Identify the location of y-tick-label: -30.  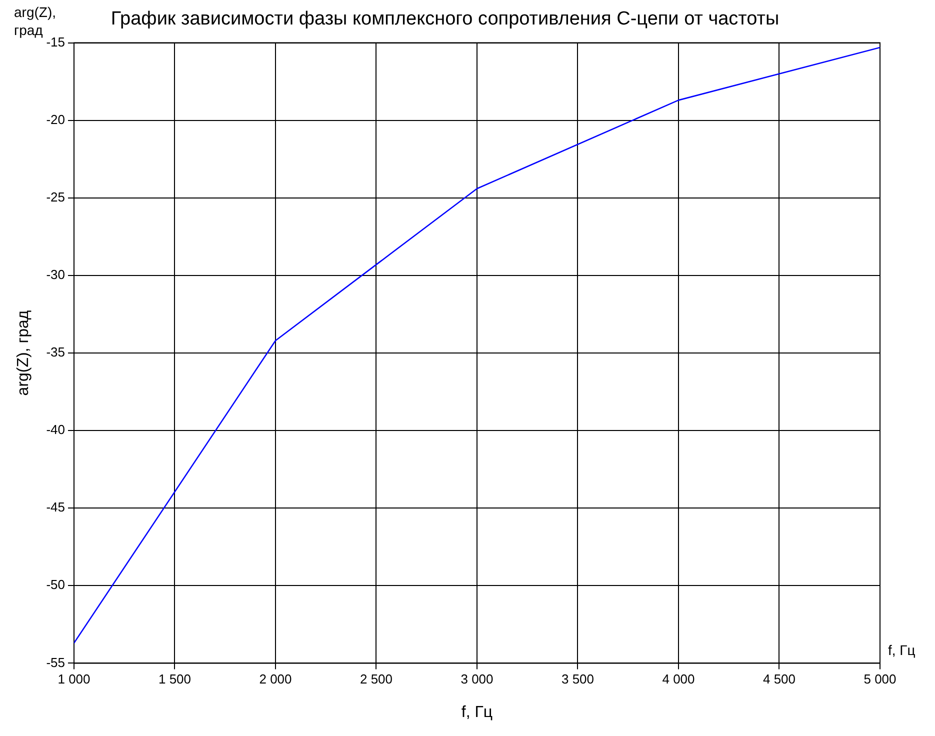
(55, 274).